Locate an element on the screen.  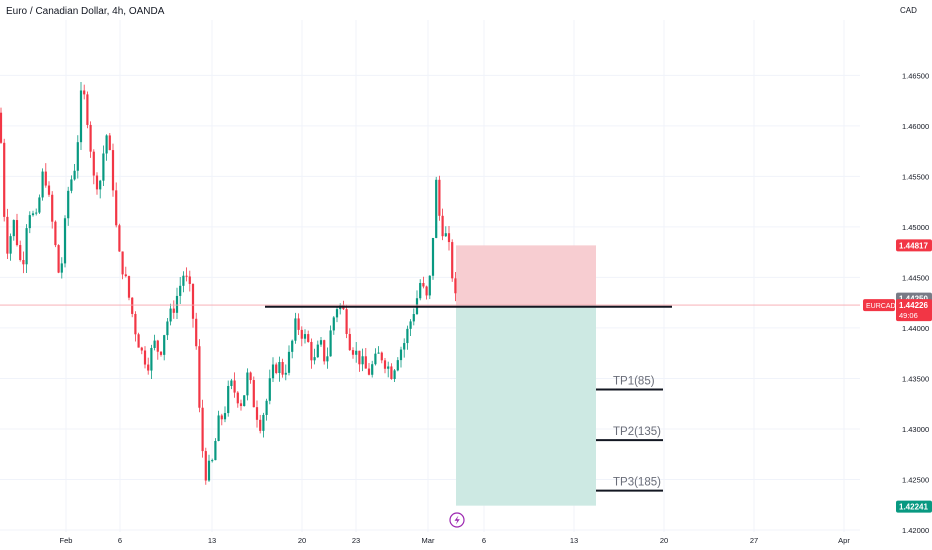
current-price-tag: 1.44226 49:06 is located at coordinates (914, 310).